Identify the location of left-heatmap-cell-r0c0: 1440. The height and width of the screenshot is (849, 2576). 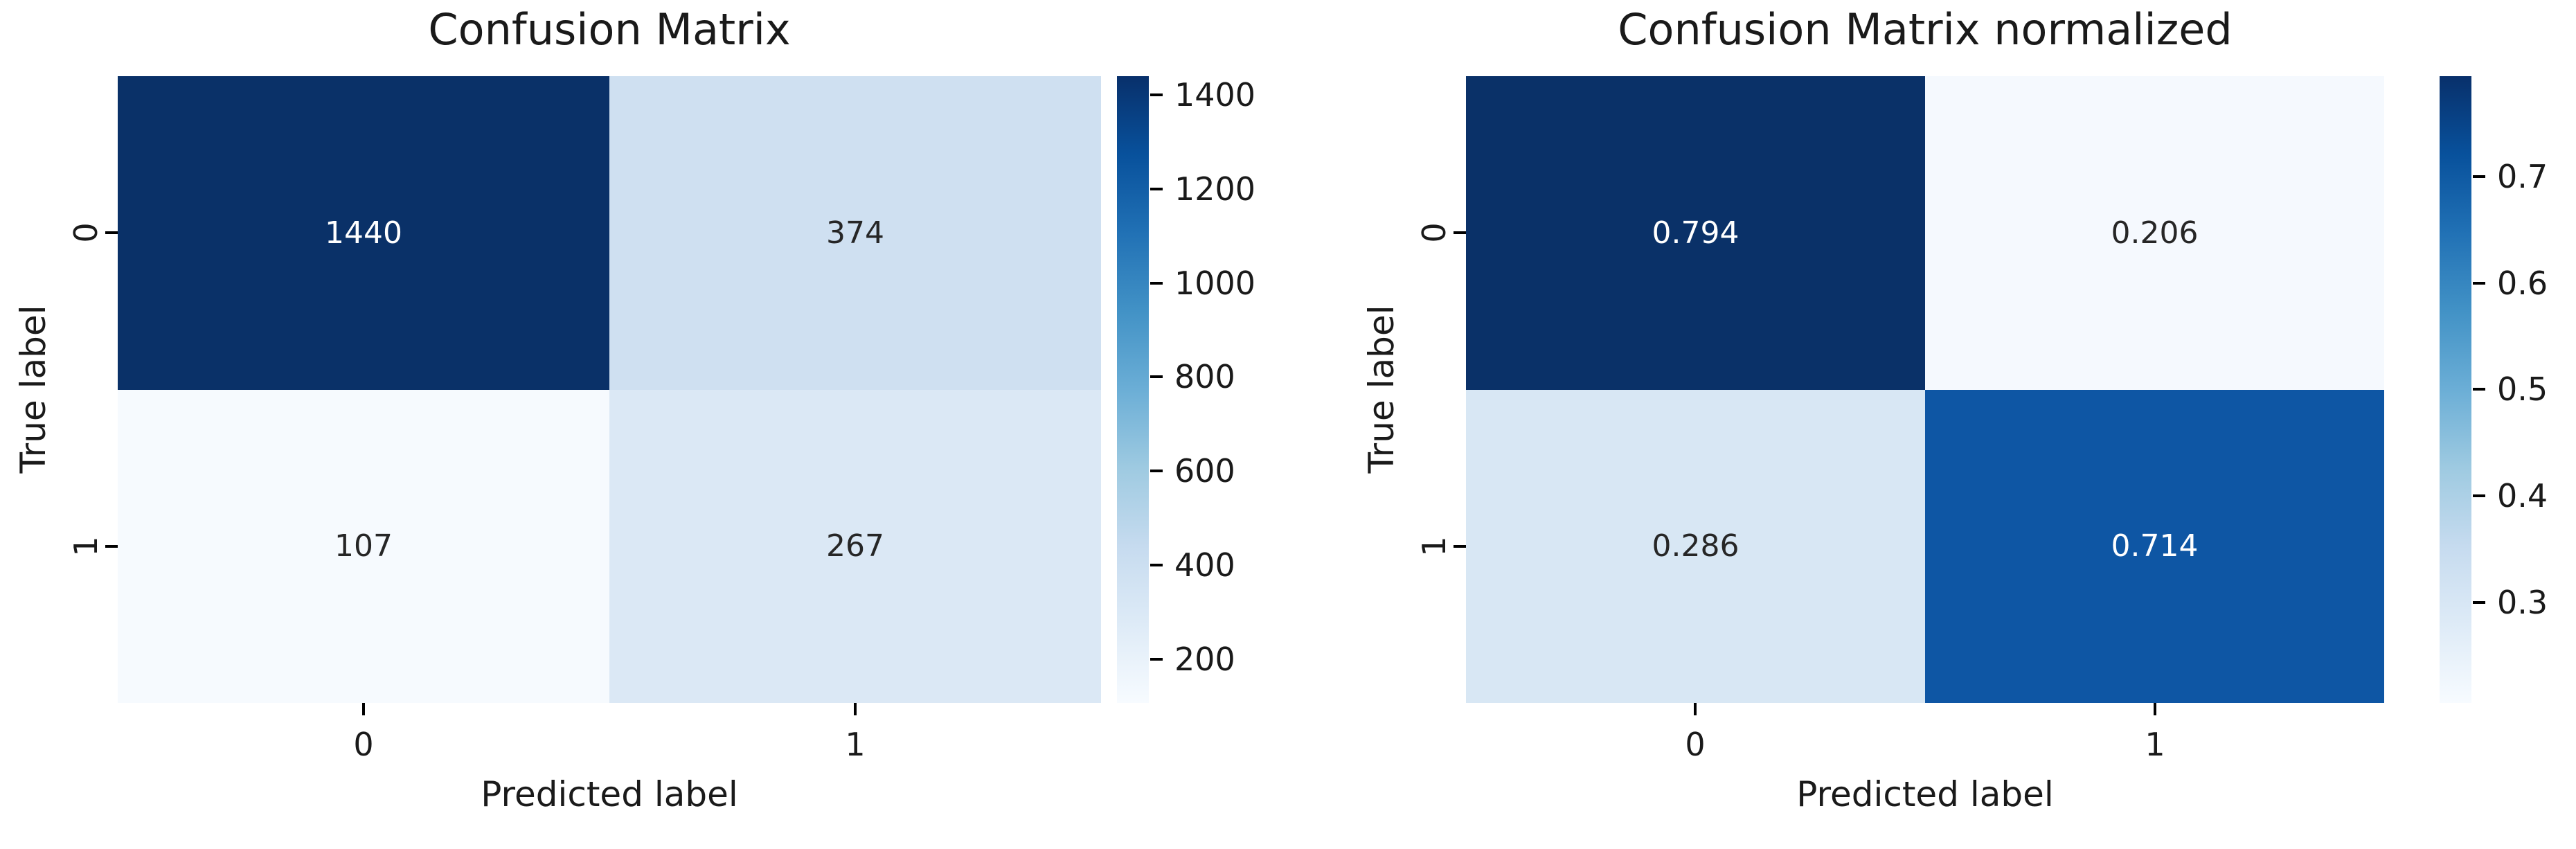
(363, 233).